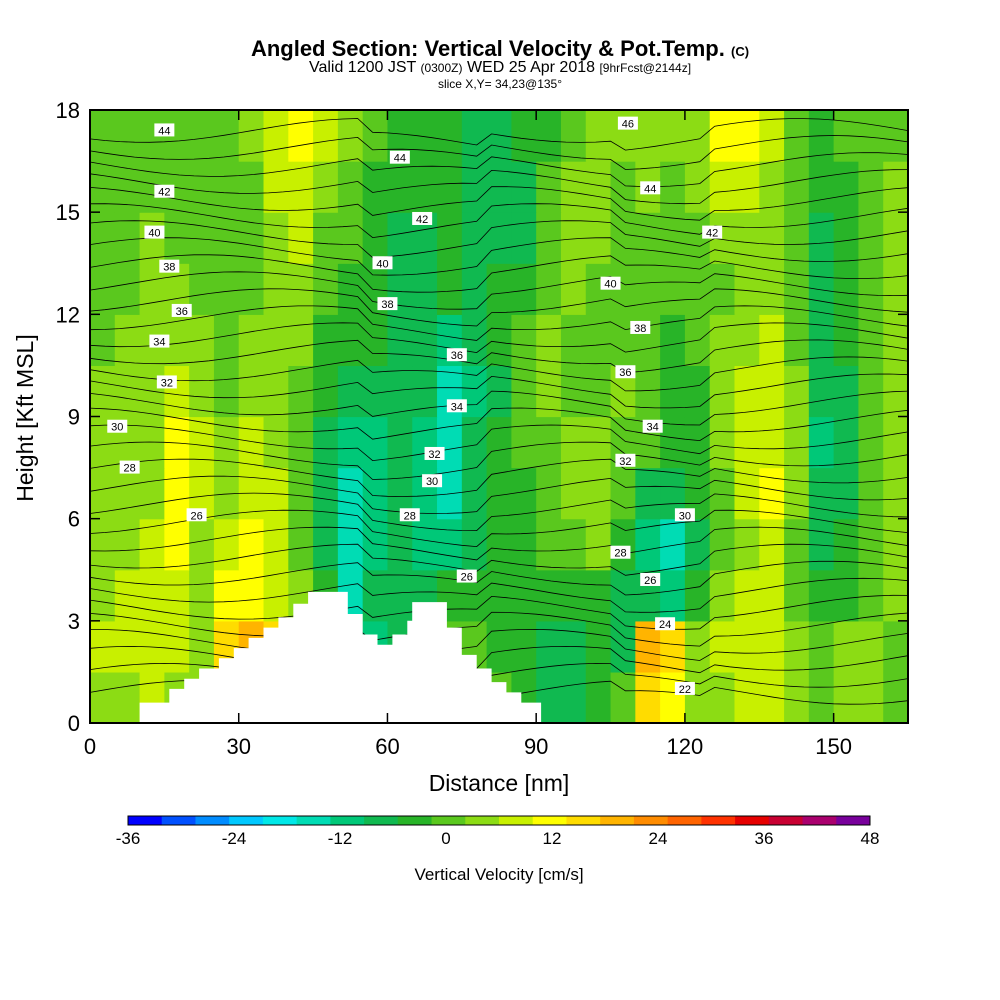  I want to click on isentrope-label: 36, so click(181, 310).